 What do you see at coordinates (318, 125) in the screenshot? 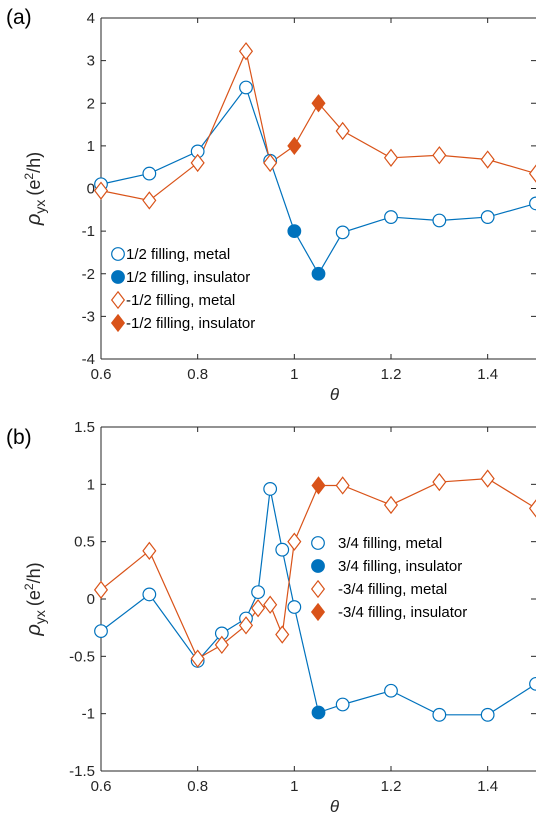
I see `series-line` at bounding box center [318, 125].